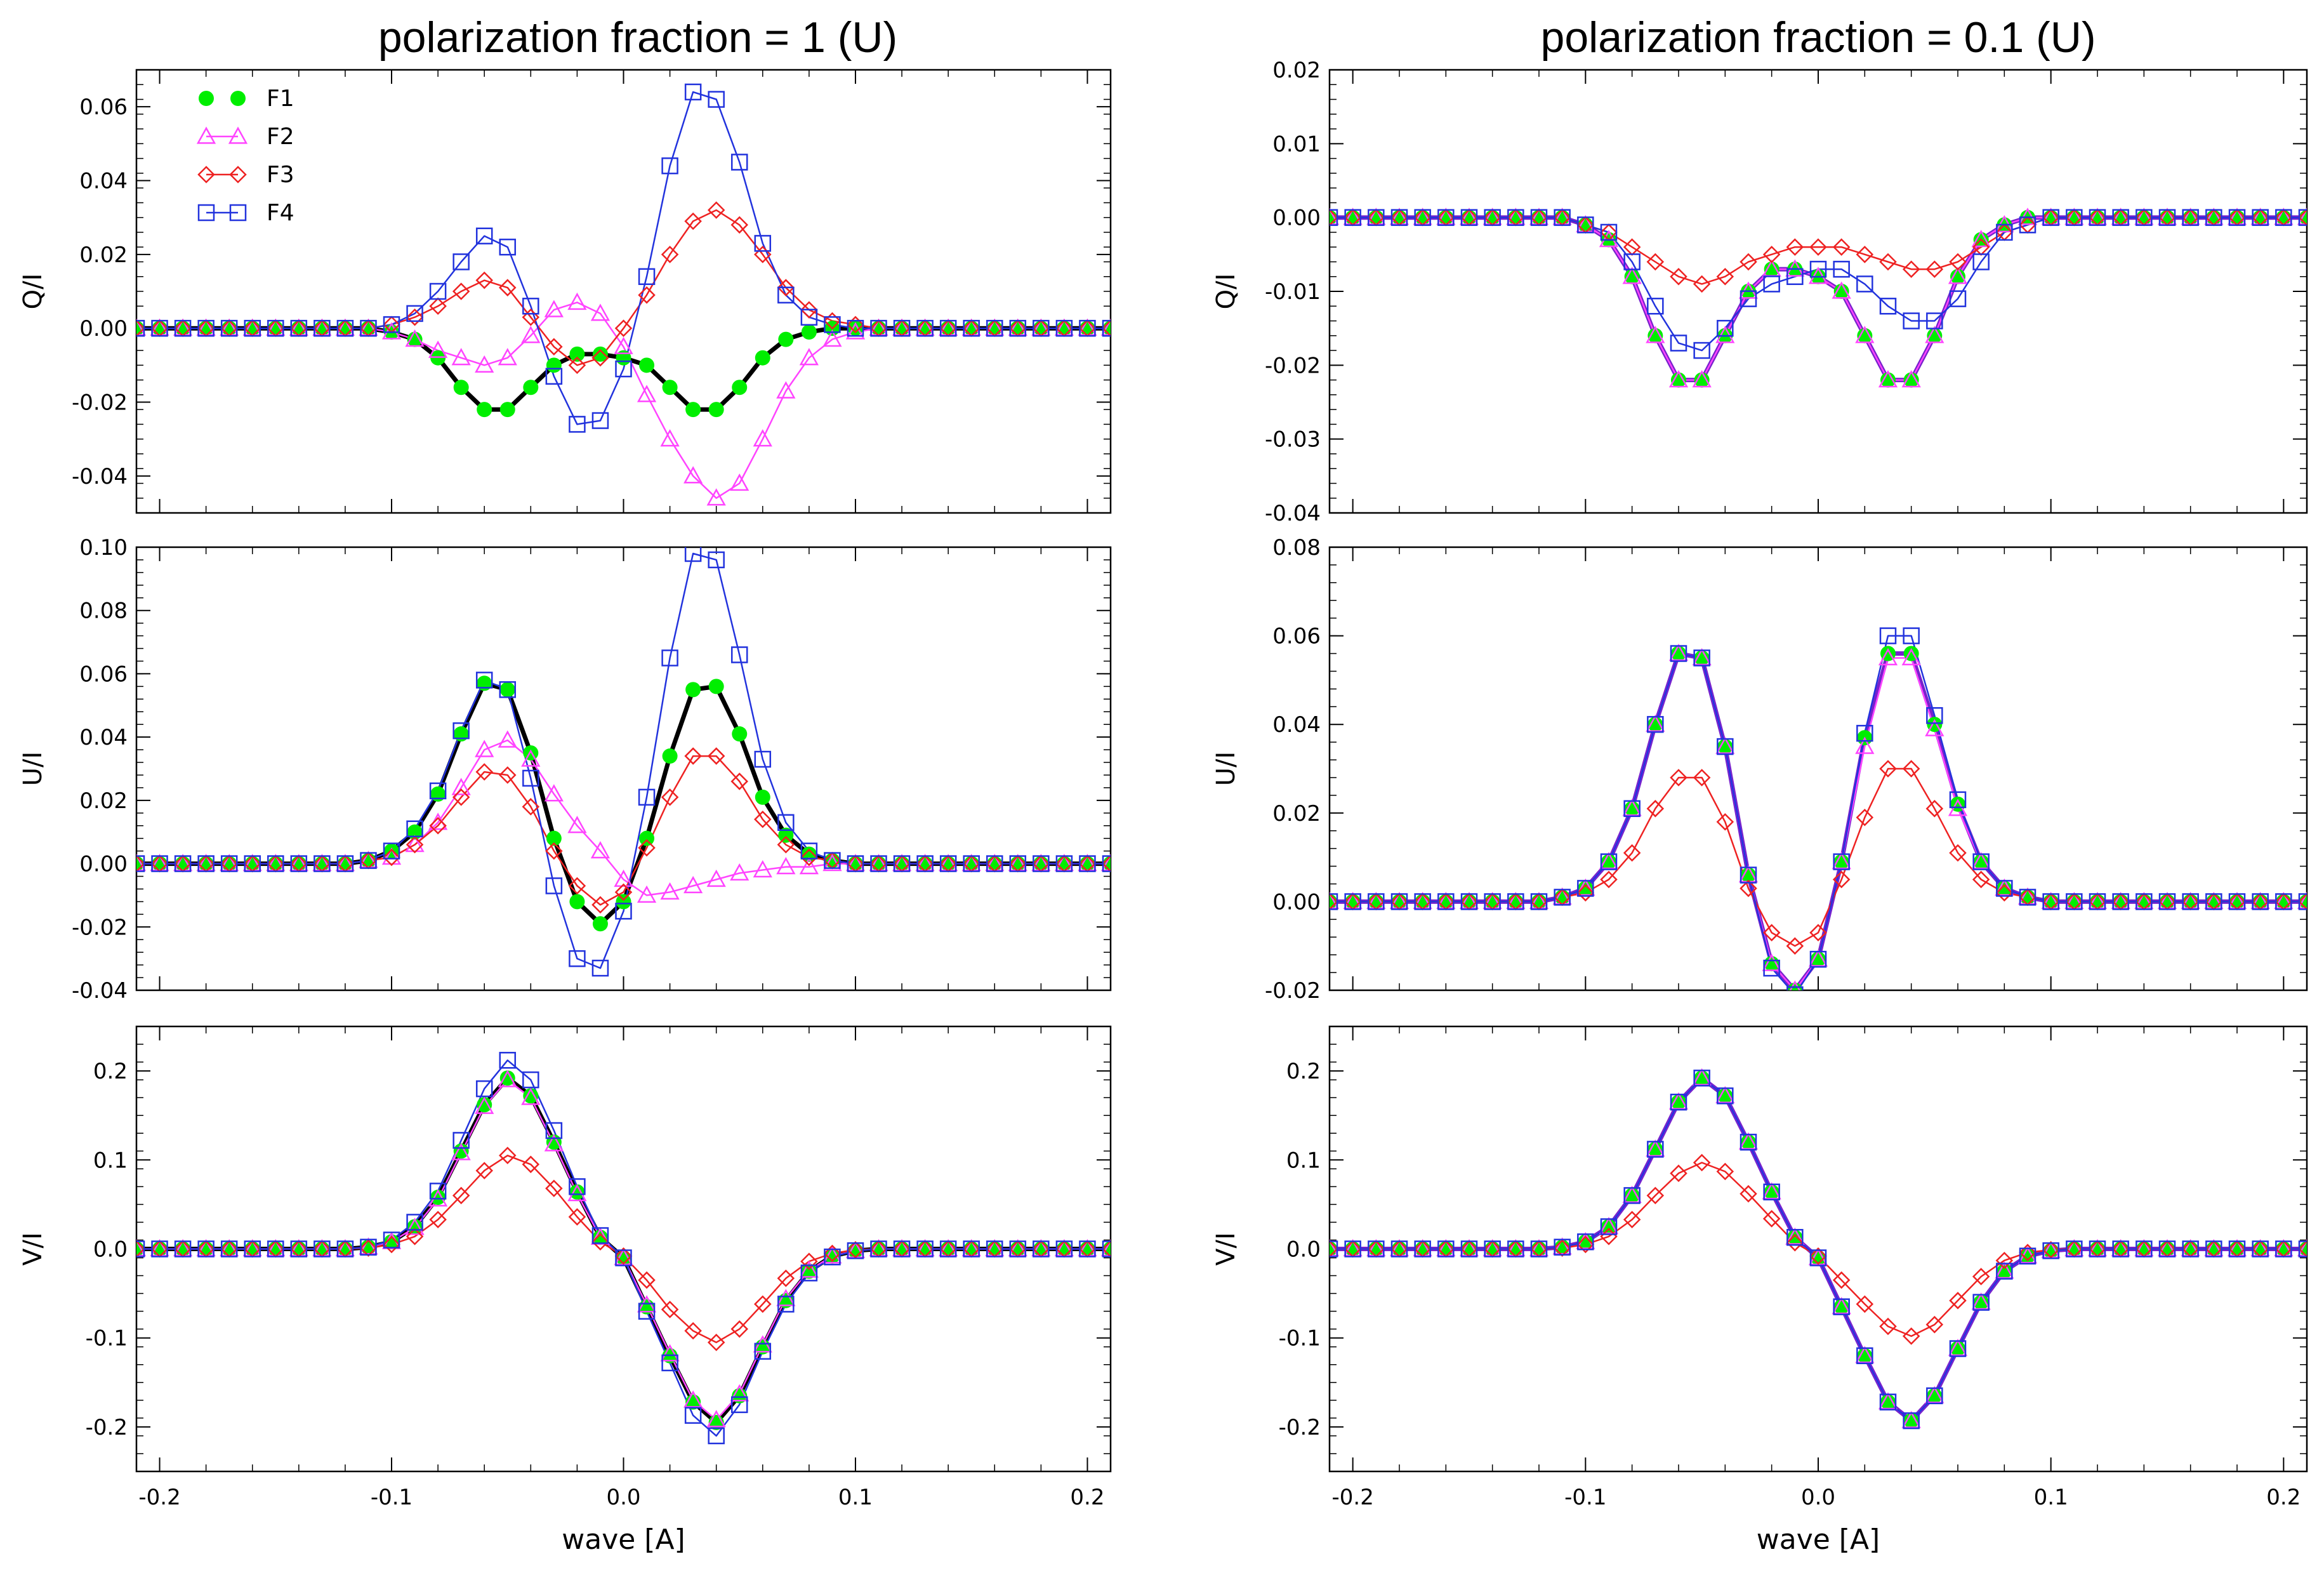  I want to click on panel-1: -0.04 -0.02 0.00 0.02 0.04 0.06 Q/I F1 F2 F3 F4, so click(565, 291).